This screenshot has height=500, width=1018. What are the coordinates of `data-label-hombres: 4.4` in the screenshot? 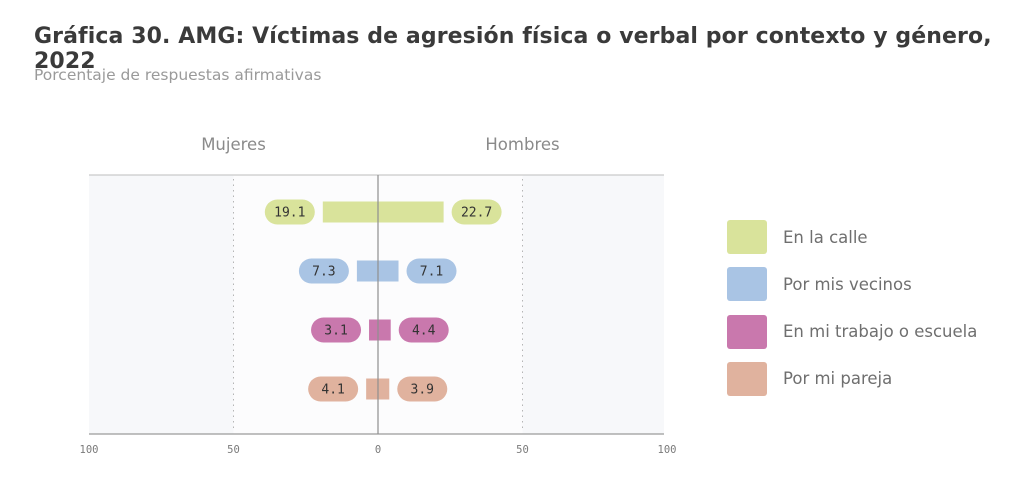 It's located at (424, 331).